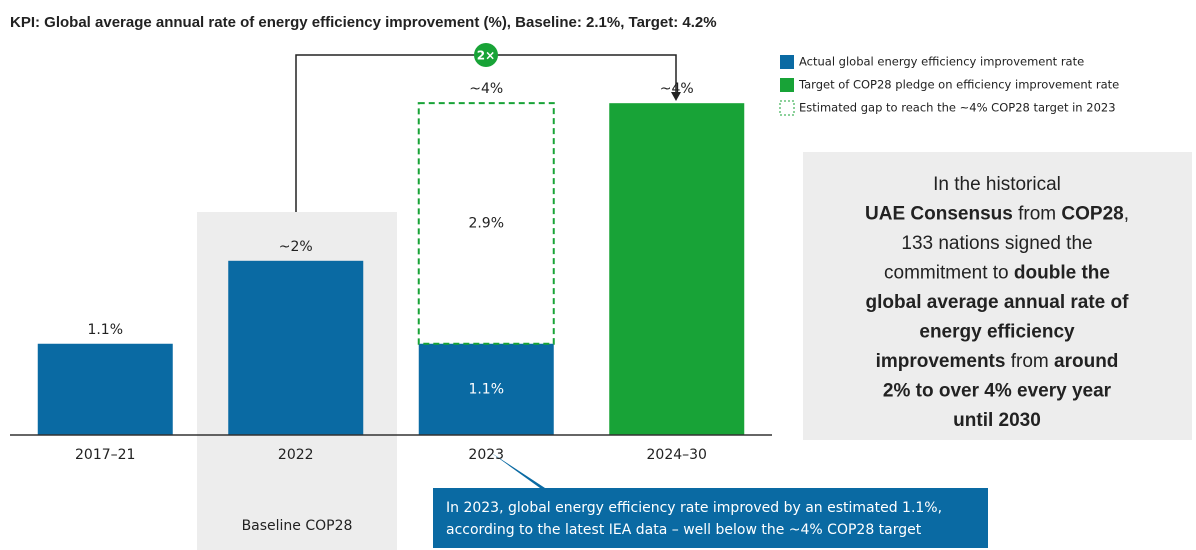 Image resolution: width=1196 pixels, height=550 pixels. I want to click on text-box-line: UAE Consensus from COP28,, so click(997, 214).